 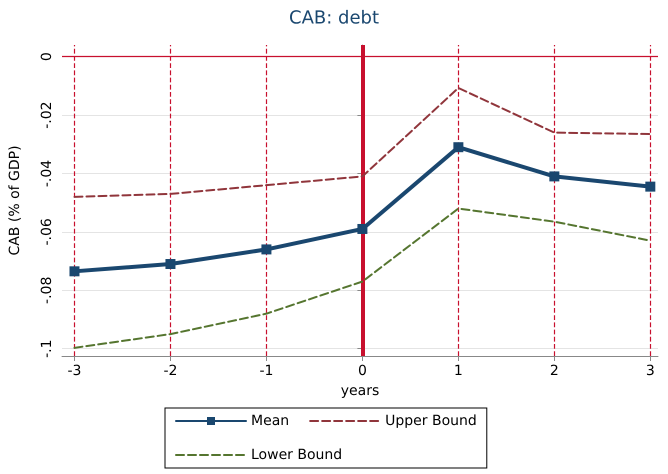 I want to click on x-tick-label: 1, so click(x=458, y=371).